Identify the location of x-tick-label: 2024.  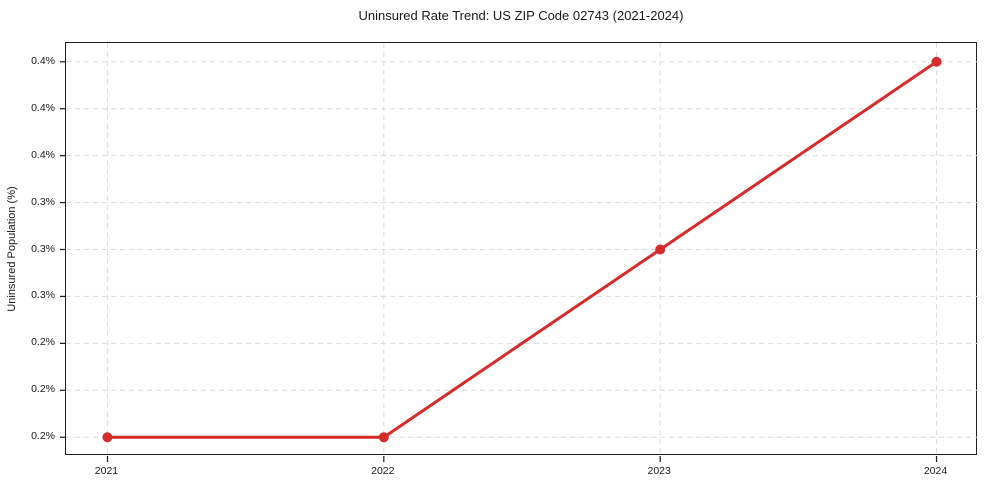
(935, 471).